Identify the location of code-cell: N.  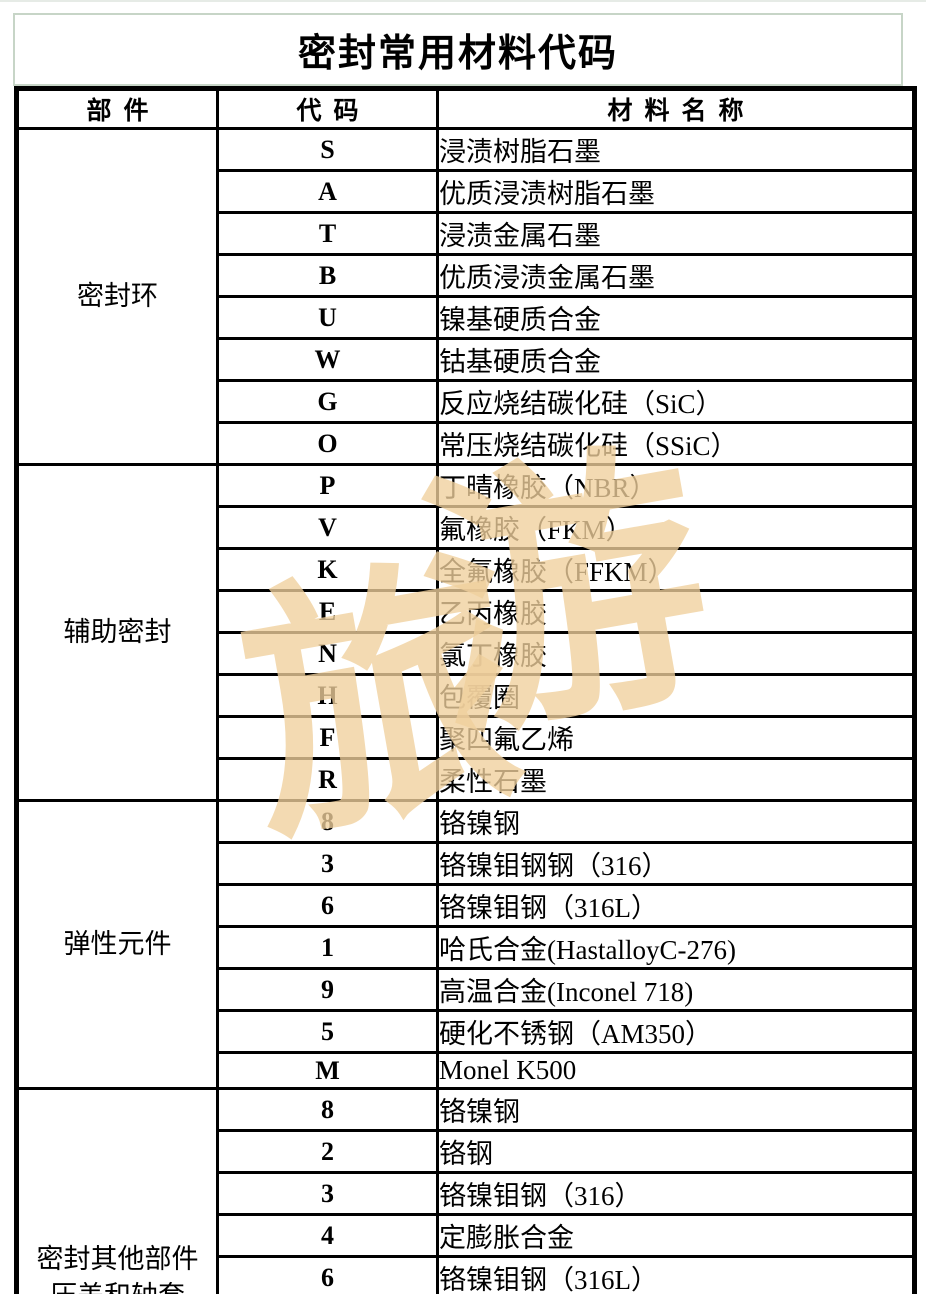
(327, 653).